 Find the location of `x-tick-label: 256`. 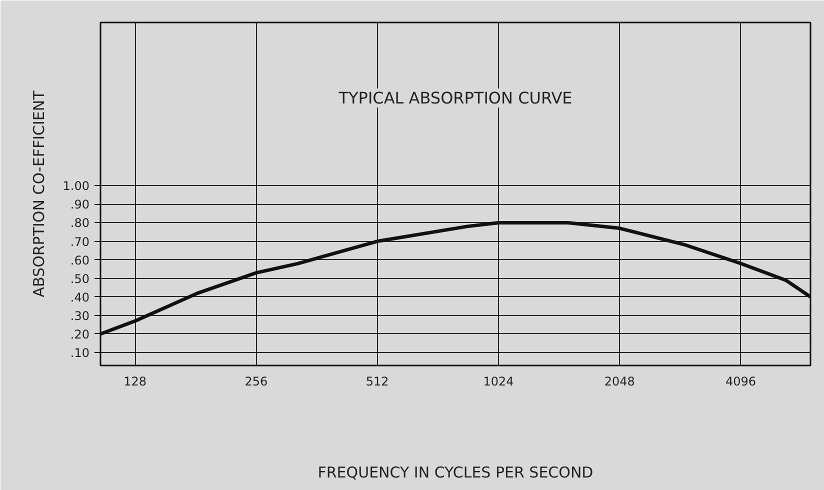

x-tick-label: 256 is located at coordinates (256, 381).